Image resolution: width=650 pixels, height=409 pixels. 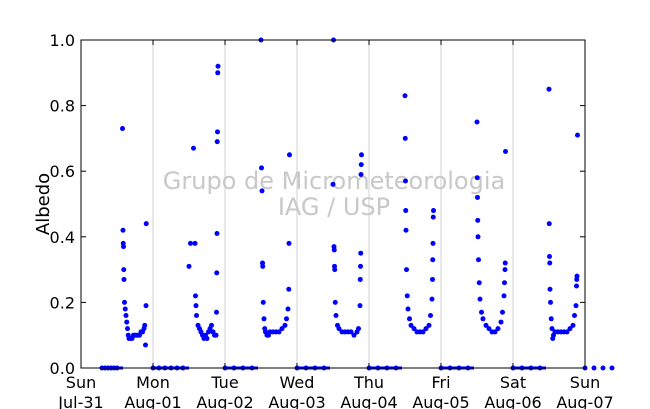 I want to click on watermark-line-1: Grupo de Micrometeorologia, so click(x=334, y=181).